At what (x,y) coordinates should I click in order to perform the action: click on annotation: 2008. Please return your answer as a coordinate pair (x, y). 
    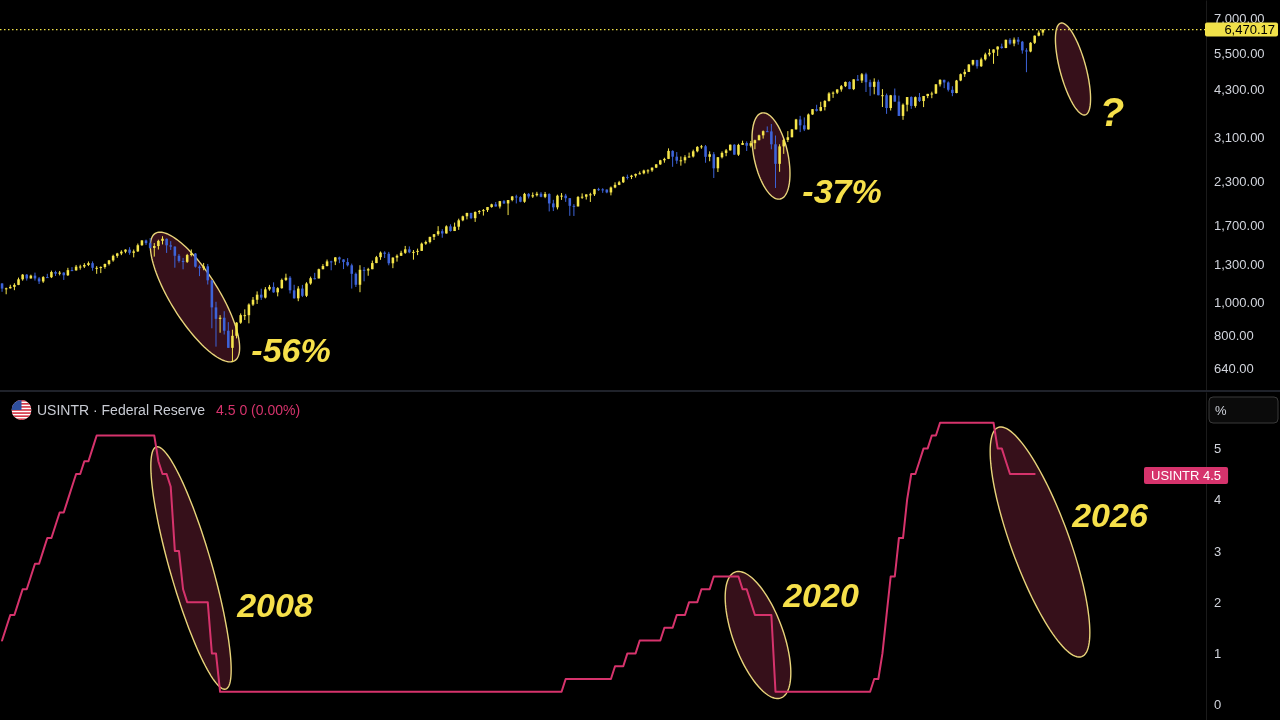
    Looking at the image, I should click on (274, 605).